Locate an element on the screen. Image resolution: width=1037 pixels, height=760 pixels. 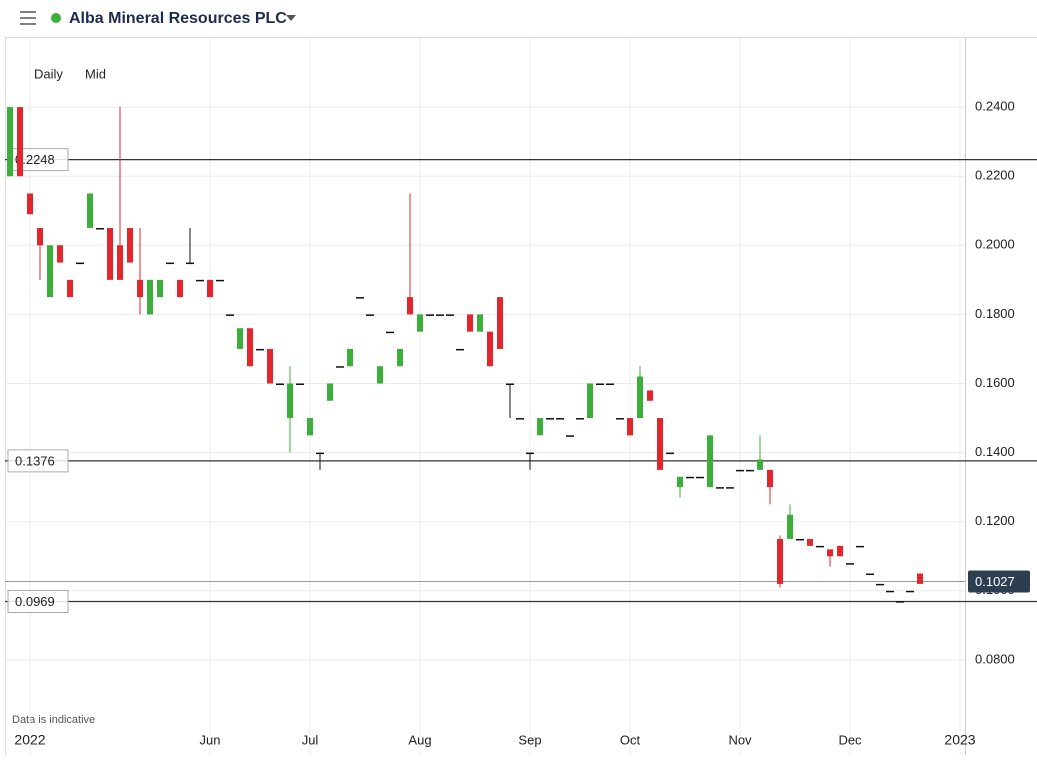
level-label-box is located at coordinates (38, 461).